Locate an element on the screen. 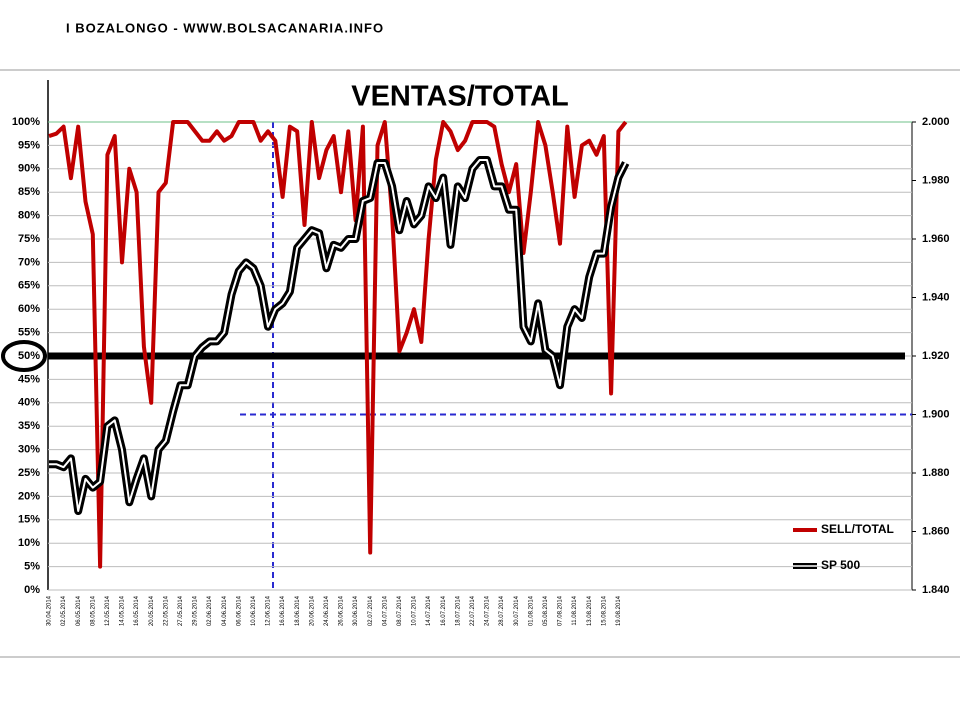 The width and height of the screenshot is (960, 720). y2-tick-label: 1.960 is located at coordinates (936, 239).